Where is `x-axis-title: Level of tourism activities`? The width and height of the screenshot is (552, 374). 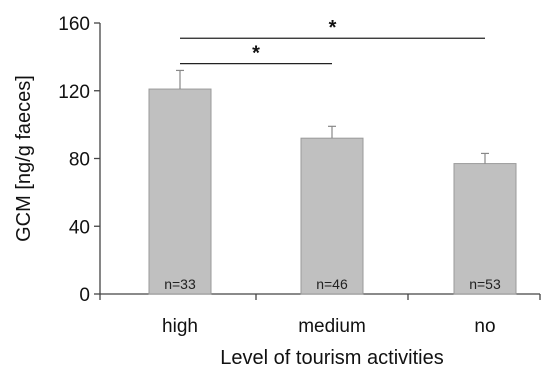
x-axis-title: Level of tourism activities is located at coordinates (331, 358).